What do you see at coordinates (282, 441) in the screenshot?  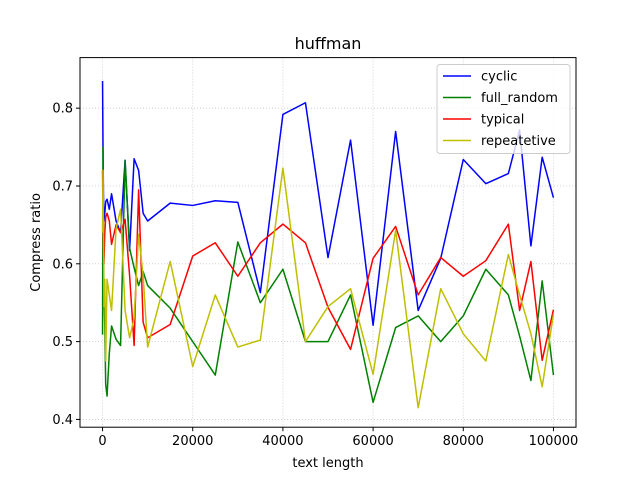 I see `x-tick-label: 40000` at bounding box center [282, 441].